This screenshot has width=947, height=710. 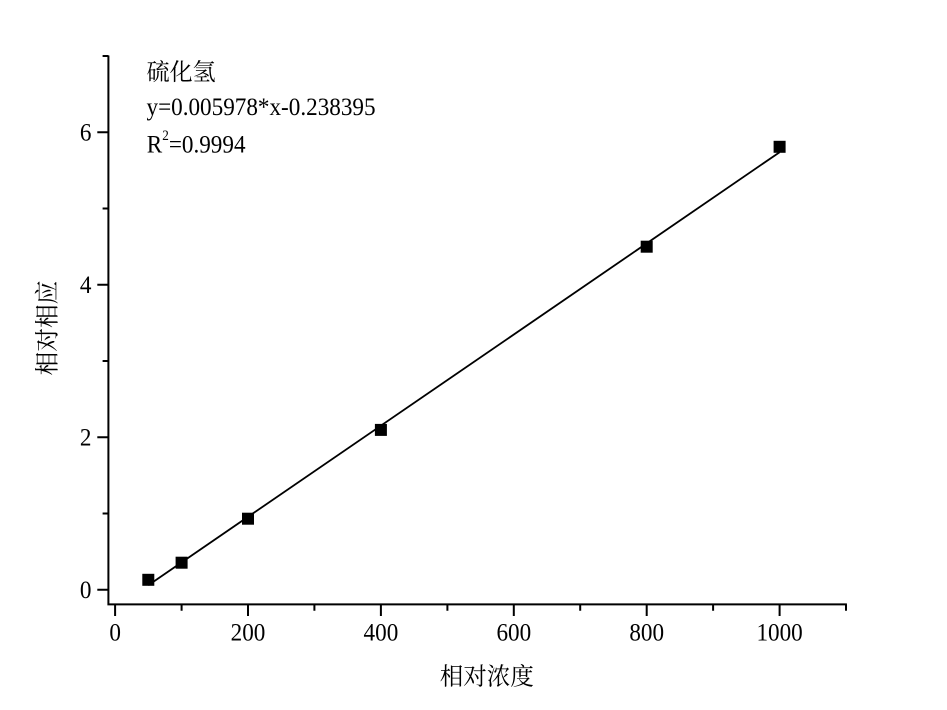 What do you see at coordinates (86, 285) in the screenshot?
I see `svg-text: 4` at bounding box center [86, 285].